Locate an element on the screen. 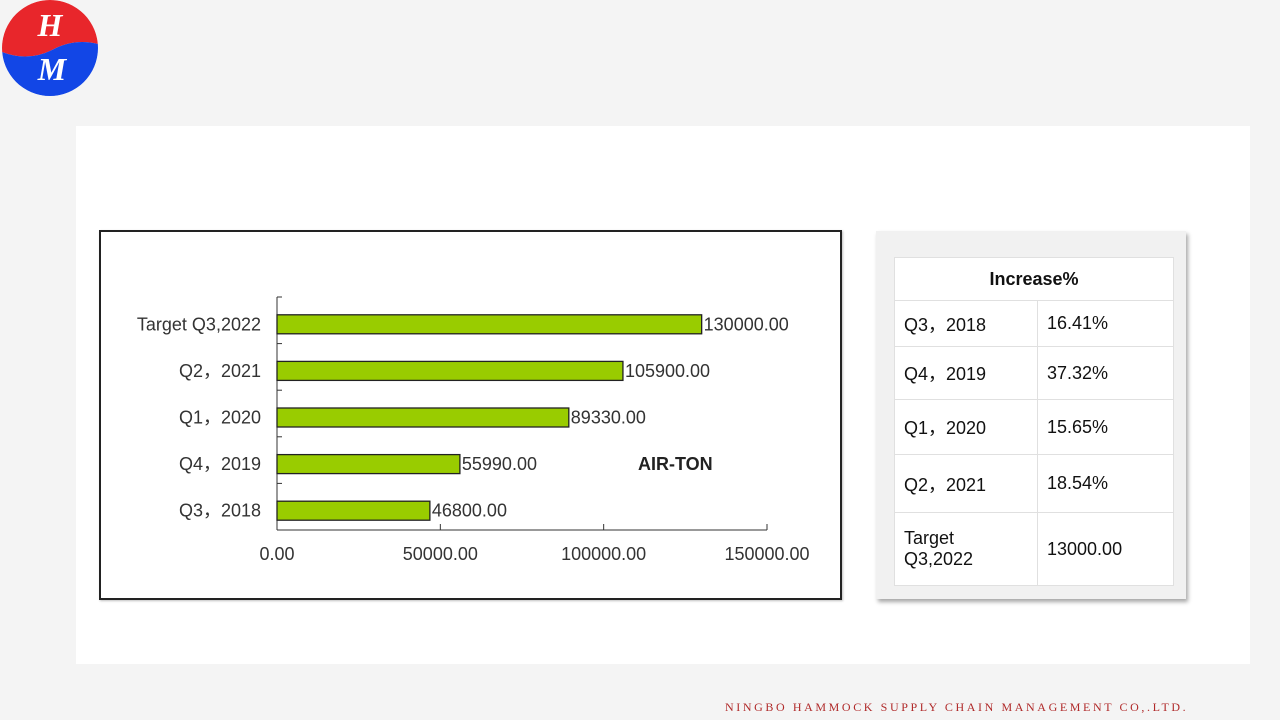 This screenshot has height=720, width=1280. table-row: Q4，2019 37.32% is located at coordinates (1034, 373).